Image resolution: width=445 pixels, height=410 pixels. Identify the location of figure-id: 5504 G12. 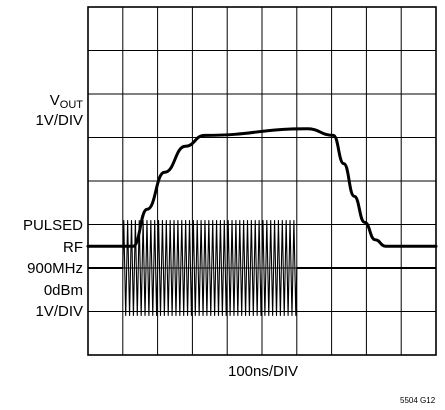
(418, 400).